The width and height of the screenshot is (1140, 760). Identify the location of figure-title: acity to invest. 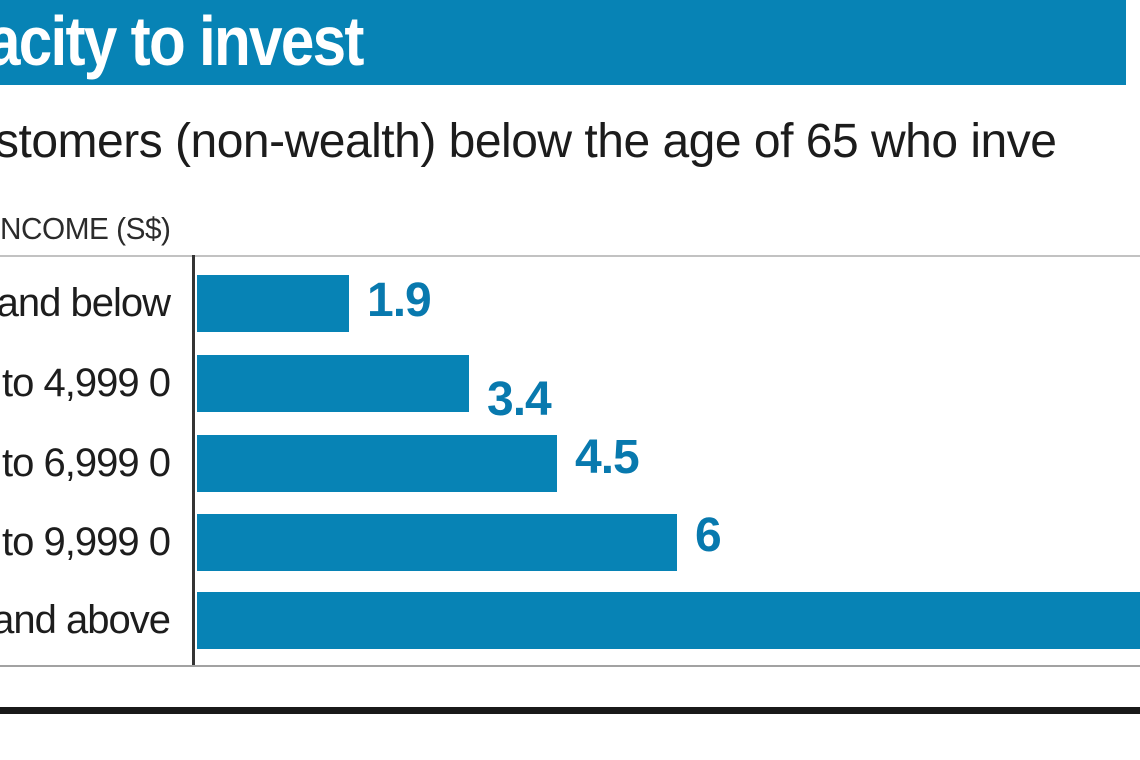
(182, 41).